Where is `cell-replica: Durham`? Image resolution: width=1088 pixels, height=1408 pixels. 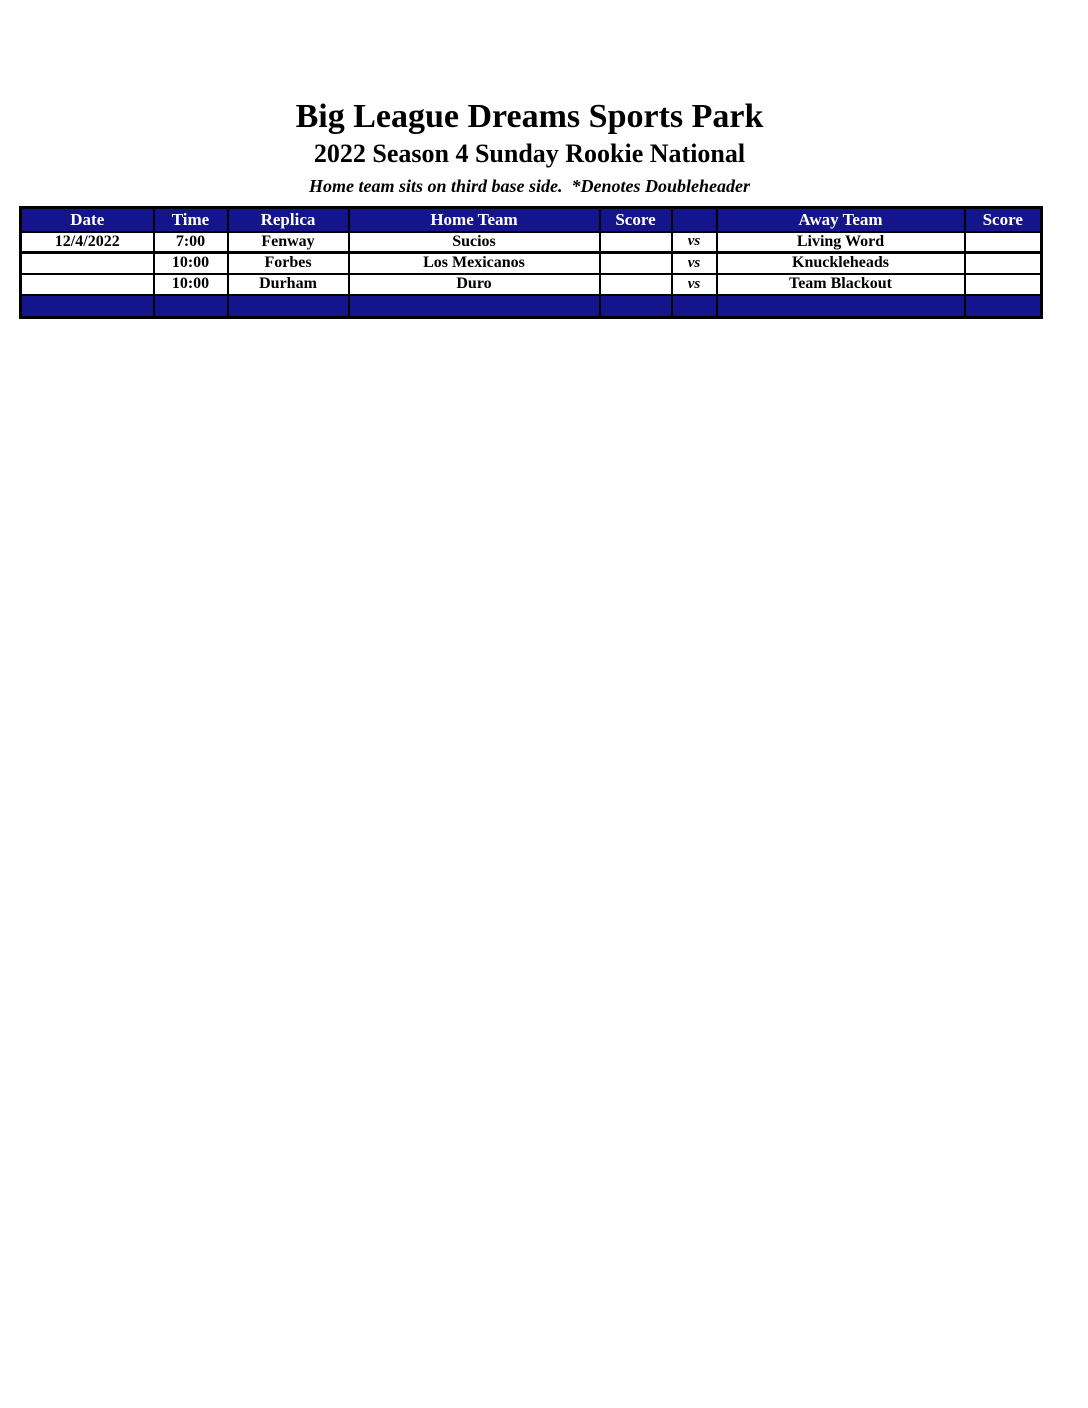
cell-replica: Durham is located at coordinates (288, 284).